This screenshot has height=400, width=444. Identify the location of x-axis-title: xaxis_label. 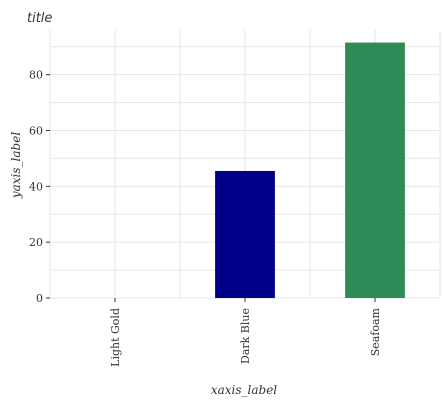
(244, 390).